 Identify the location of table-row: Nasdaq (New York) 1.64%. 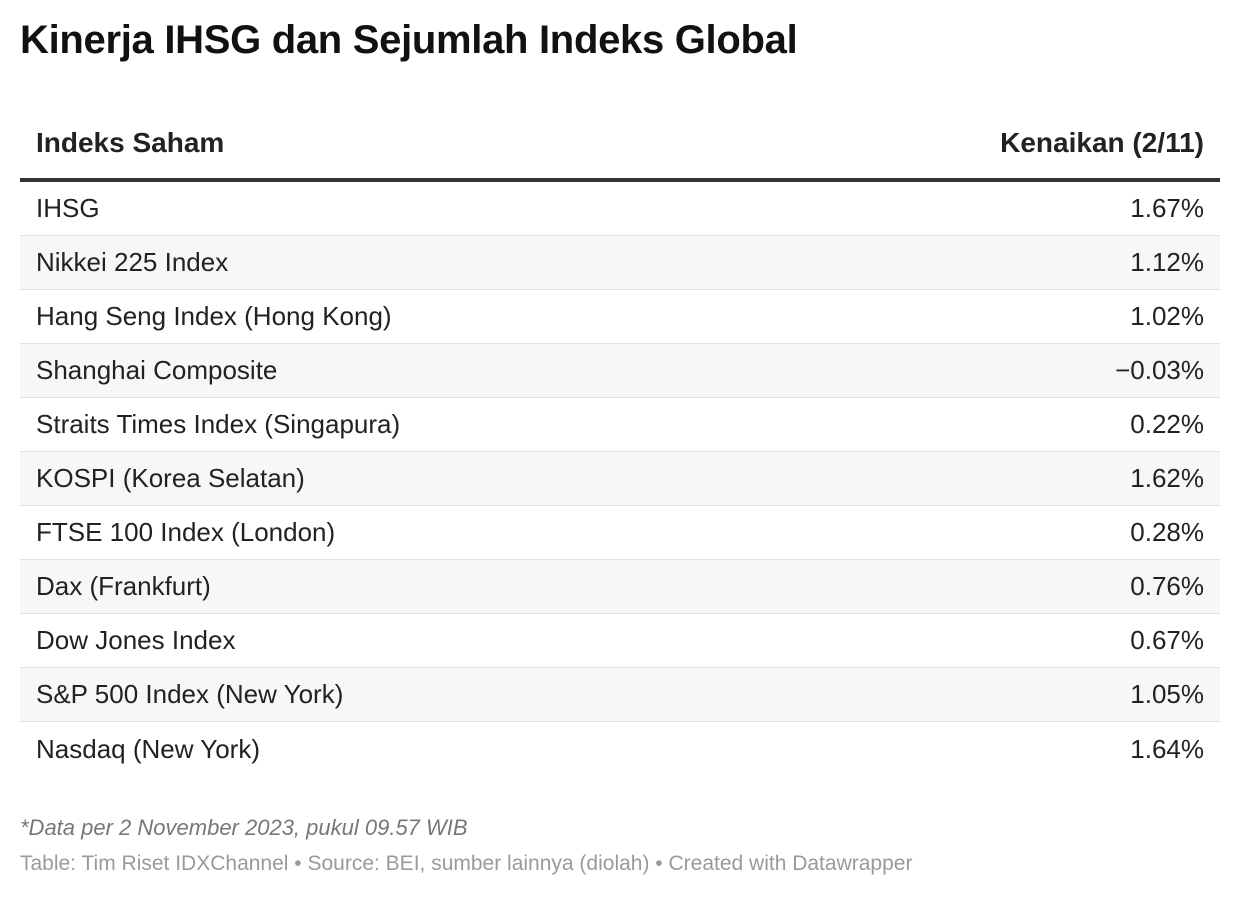
(620, 749).